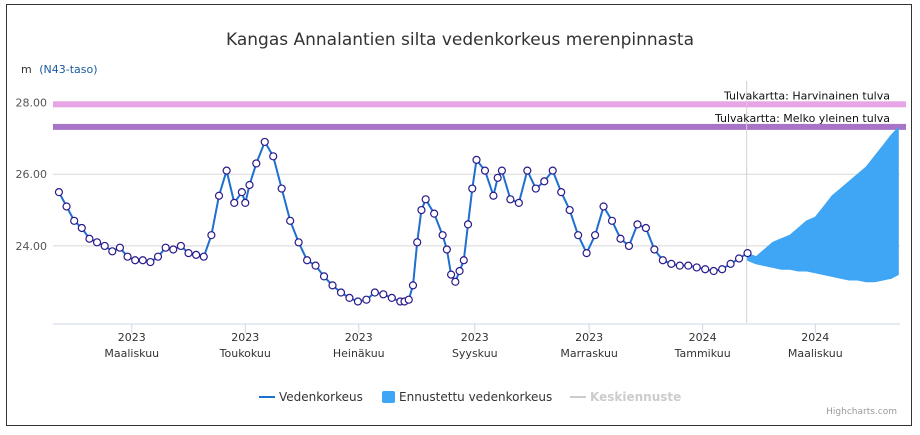  I want to click on x-tick-year: 2024, so click(703, 337).